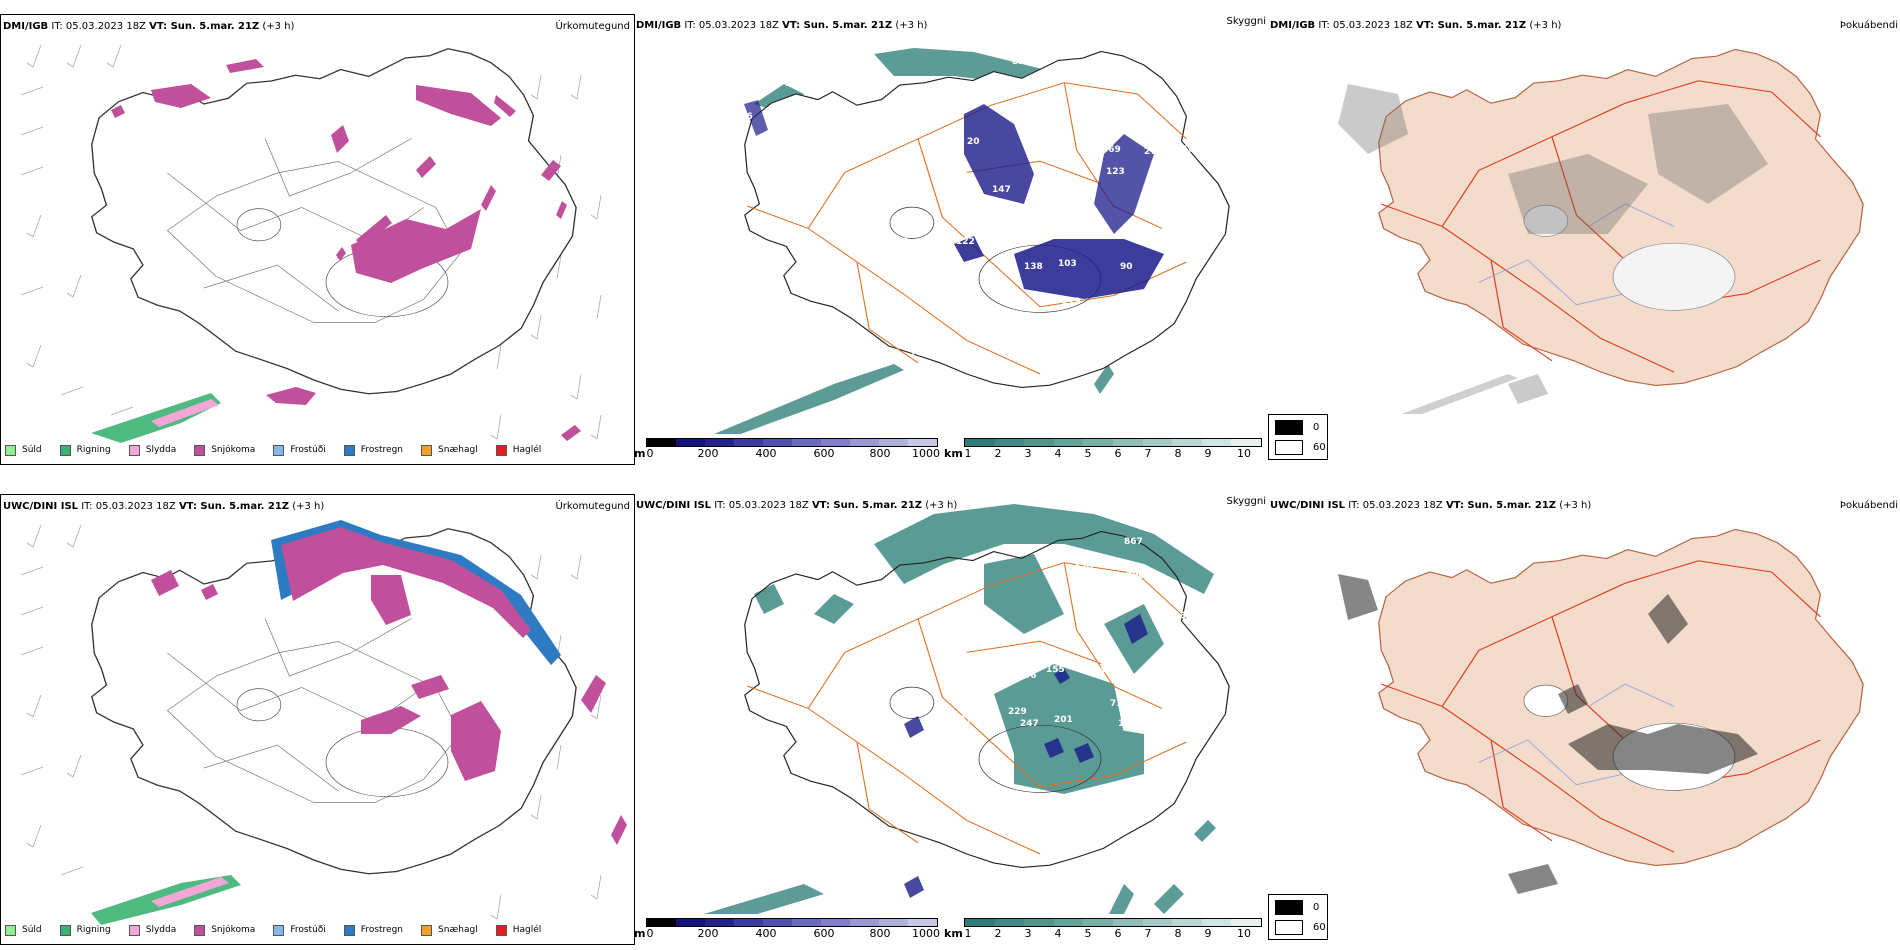 The width and height of the screenshot is (1900, 950). What do you see at coordinates (1135, 576) in the screenshot?
I see `svg-text: 306` at bounding box center [1135, 576].